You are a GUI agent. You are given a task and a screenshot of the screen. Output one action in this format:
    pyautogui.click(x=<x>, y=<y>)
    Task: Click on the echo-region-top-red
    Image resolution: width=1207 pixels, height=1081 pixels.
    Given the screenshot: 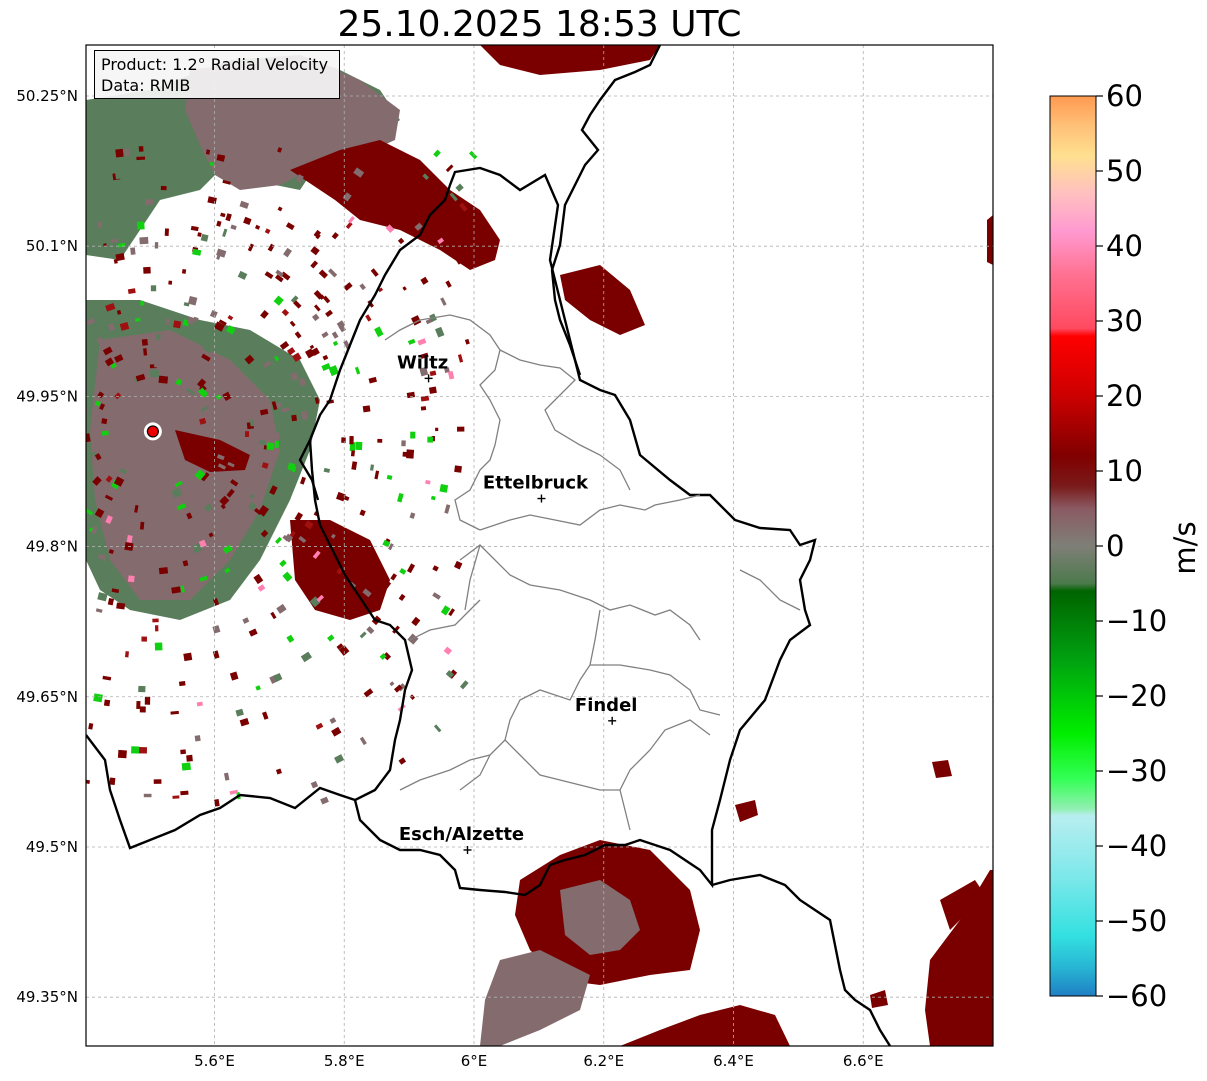 What is the action you would take?
    pyautogui.click(x=570, y=60)
    